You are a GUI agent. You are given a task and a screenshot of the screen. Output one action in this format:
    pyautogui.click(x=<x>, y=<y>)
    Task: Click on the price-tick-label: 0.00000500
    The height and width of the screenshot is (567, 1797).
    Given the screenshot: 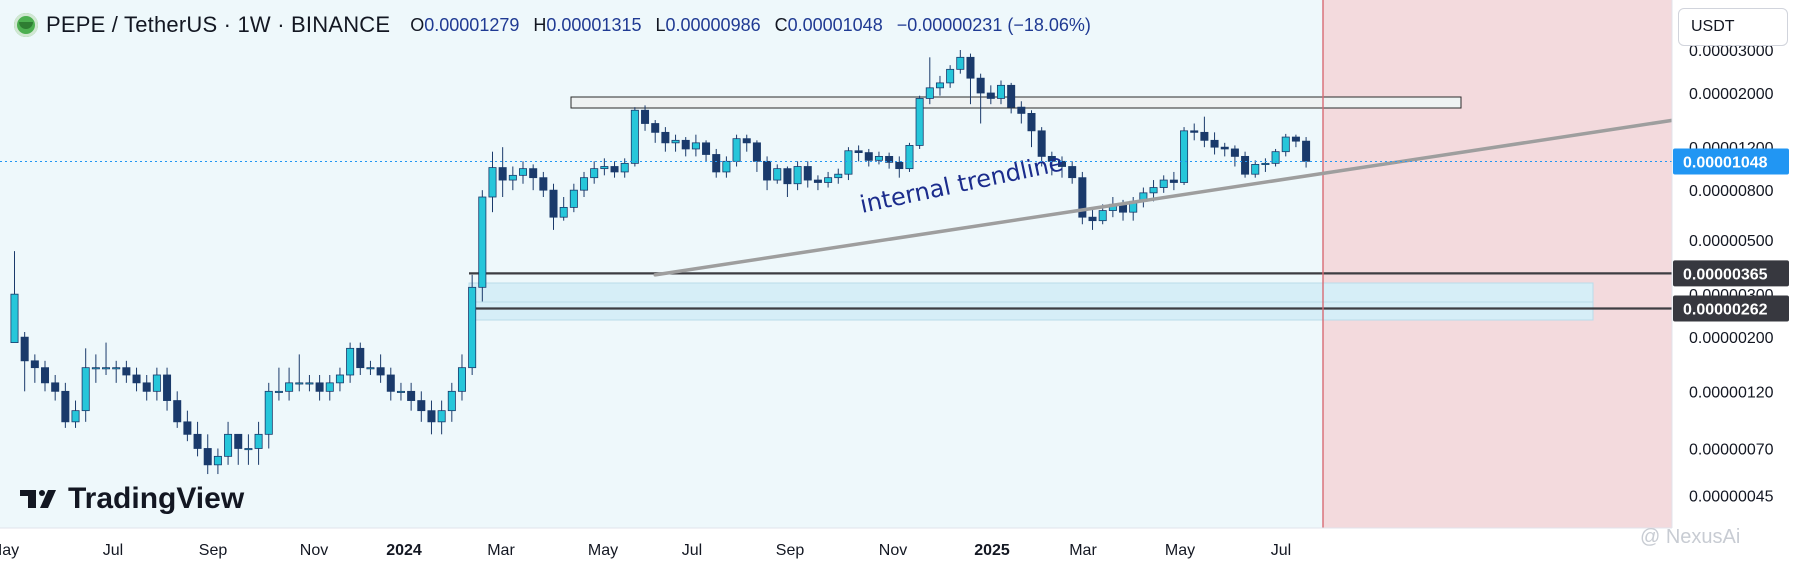 What is the action you would take?
    pyautogui.click(x=1731, y=241)
    